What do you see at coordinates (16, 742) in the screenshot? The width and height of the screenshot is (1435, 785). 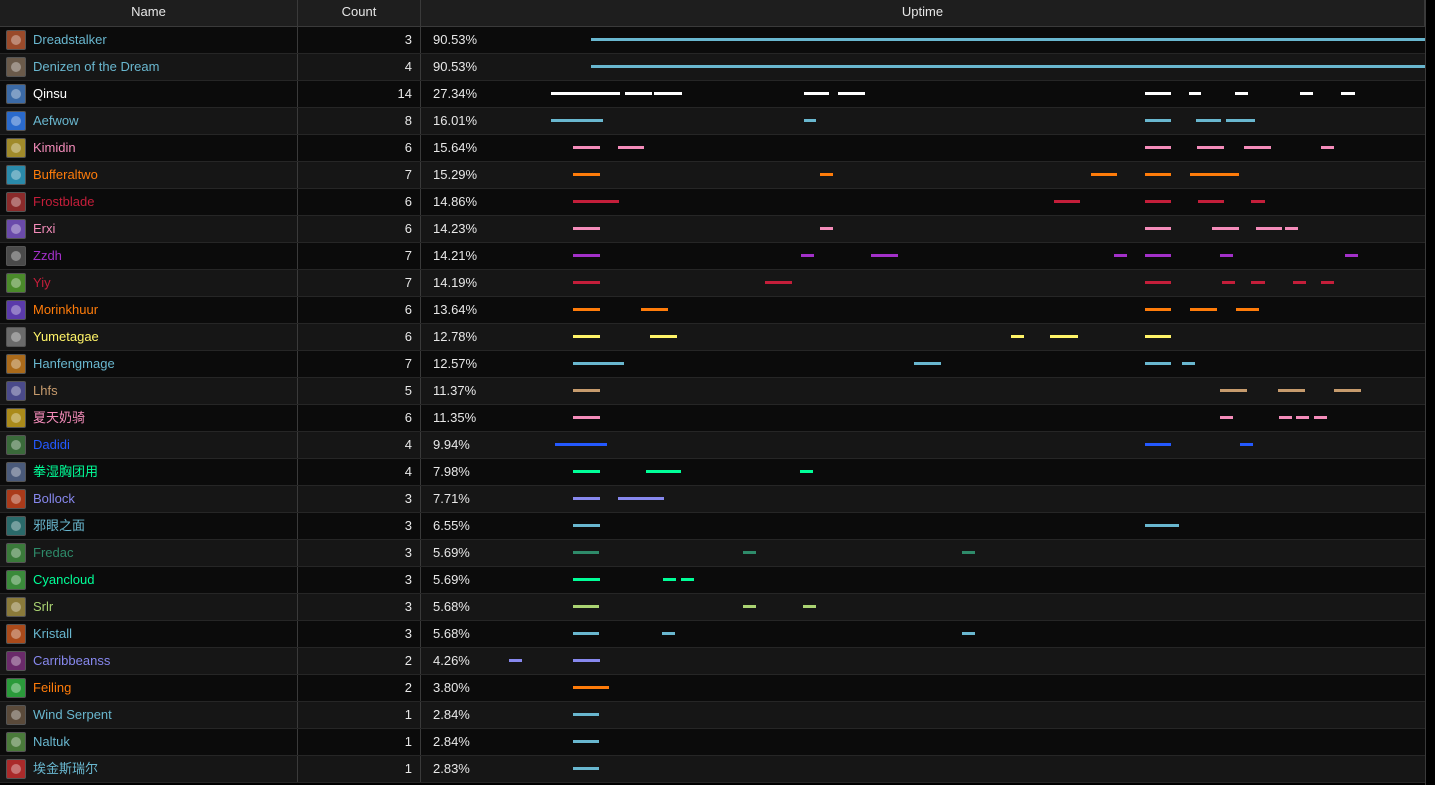 I see `pet-icon` at bounding box center [16, 742].